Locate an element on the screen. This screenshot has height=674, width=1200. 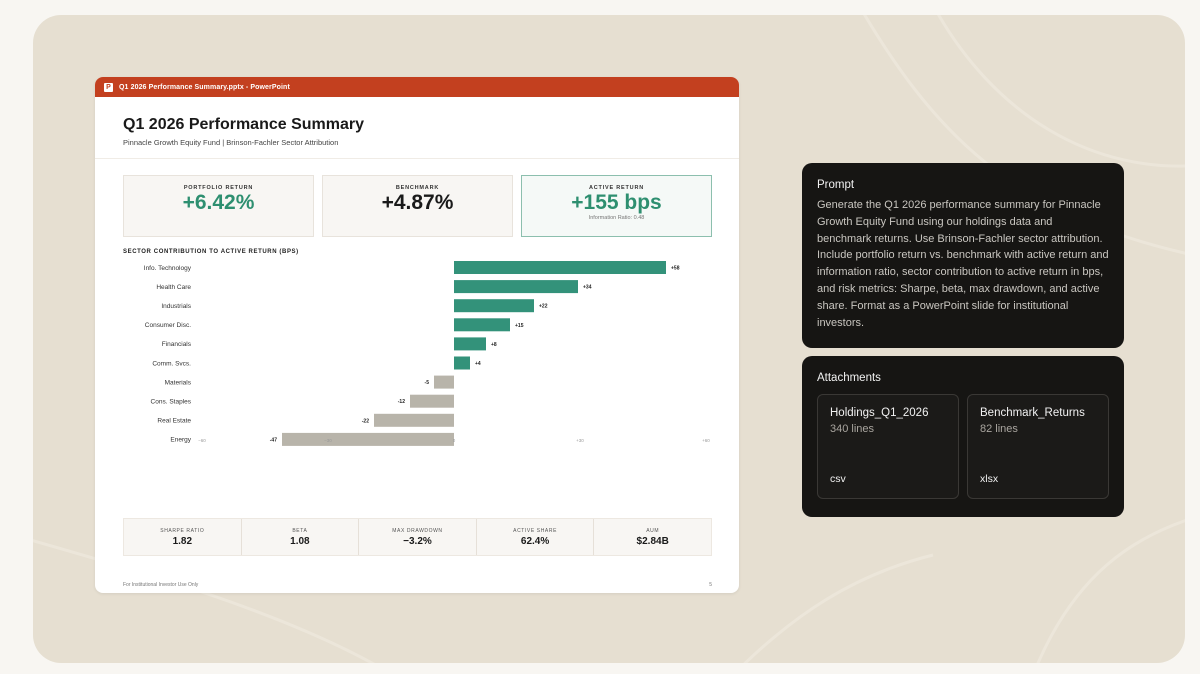
category-label: Comm. Svcs. is located at coordinates (171, 363).